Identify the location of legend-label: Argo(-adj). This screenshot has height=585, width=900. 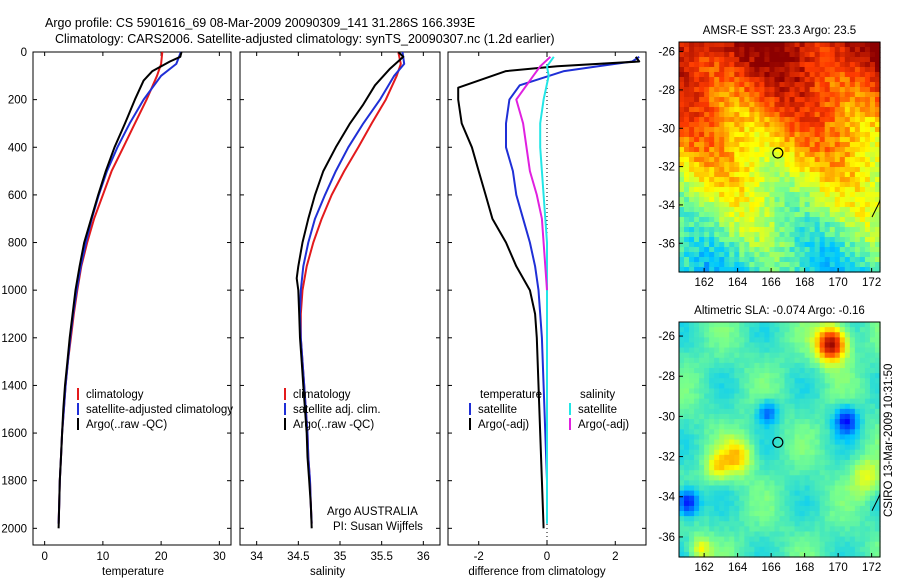
(603, 425).